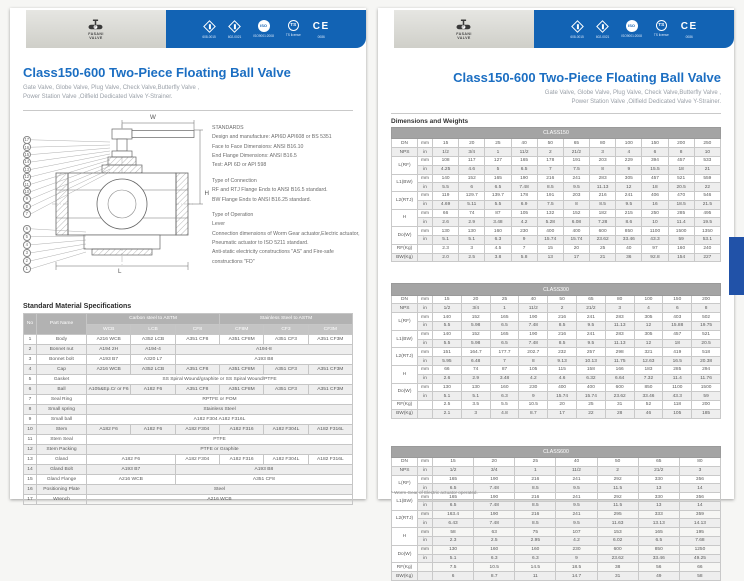  Describe the element at coordinates (447, 369) in the screenshot. I see `table-cell: 66` at that location.